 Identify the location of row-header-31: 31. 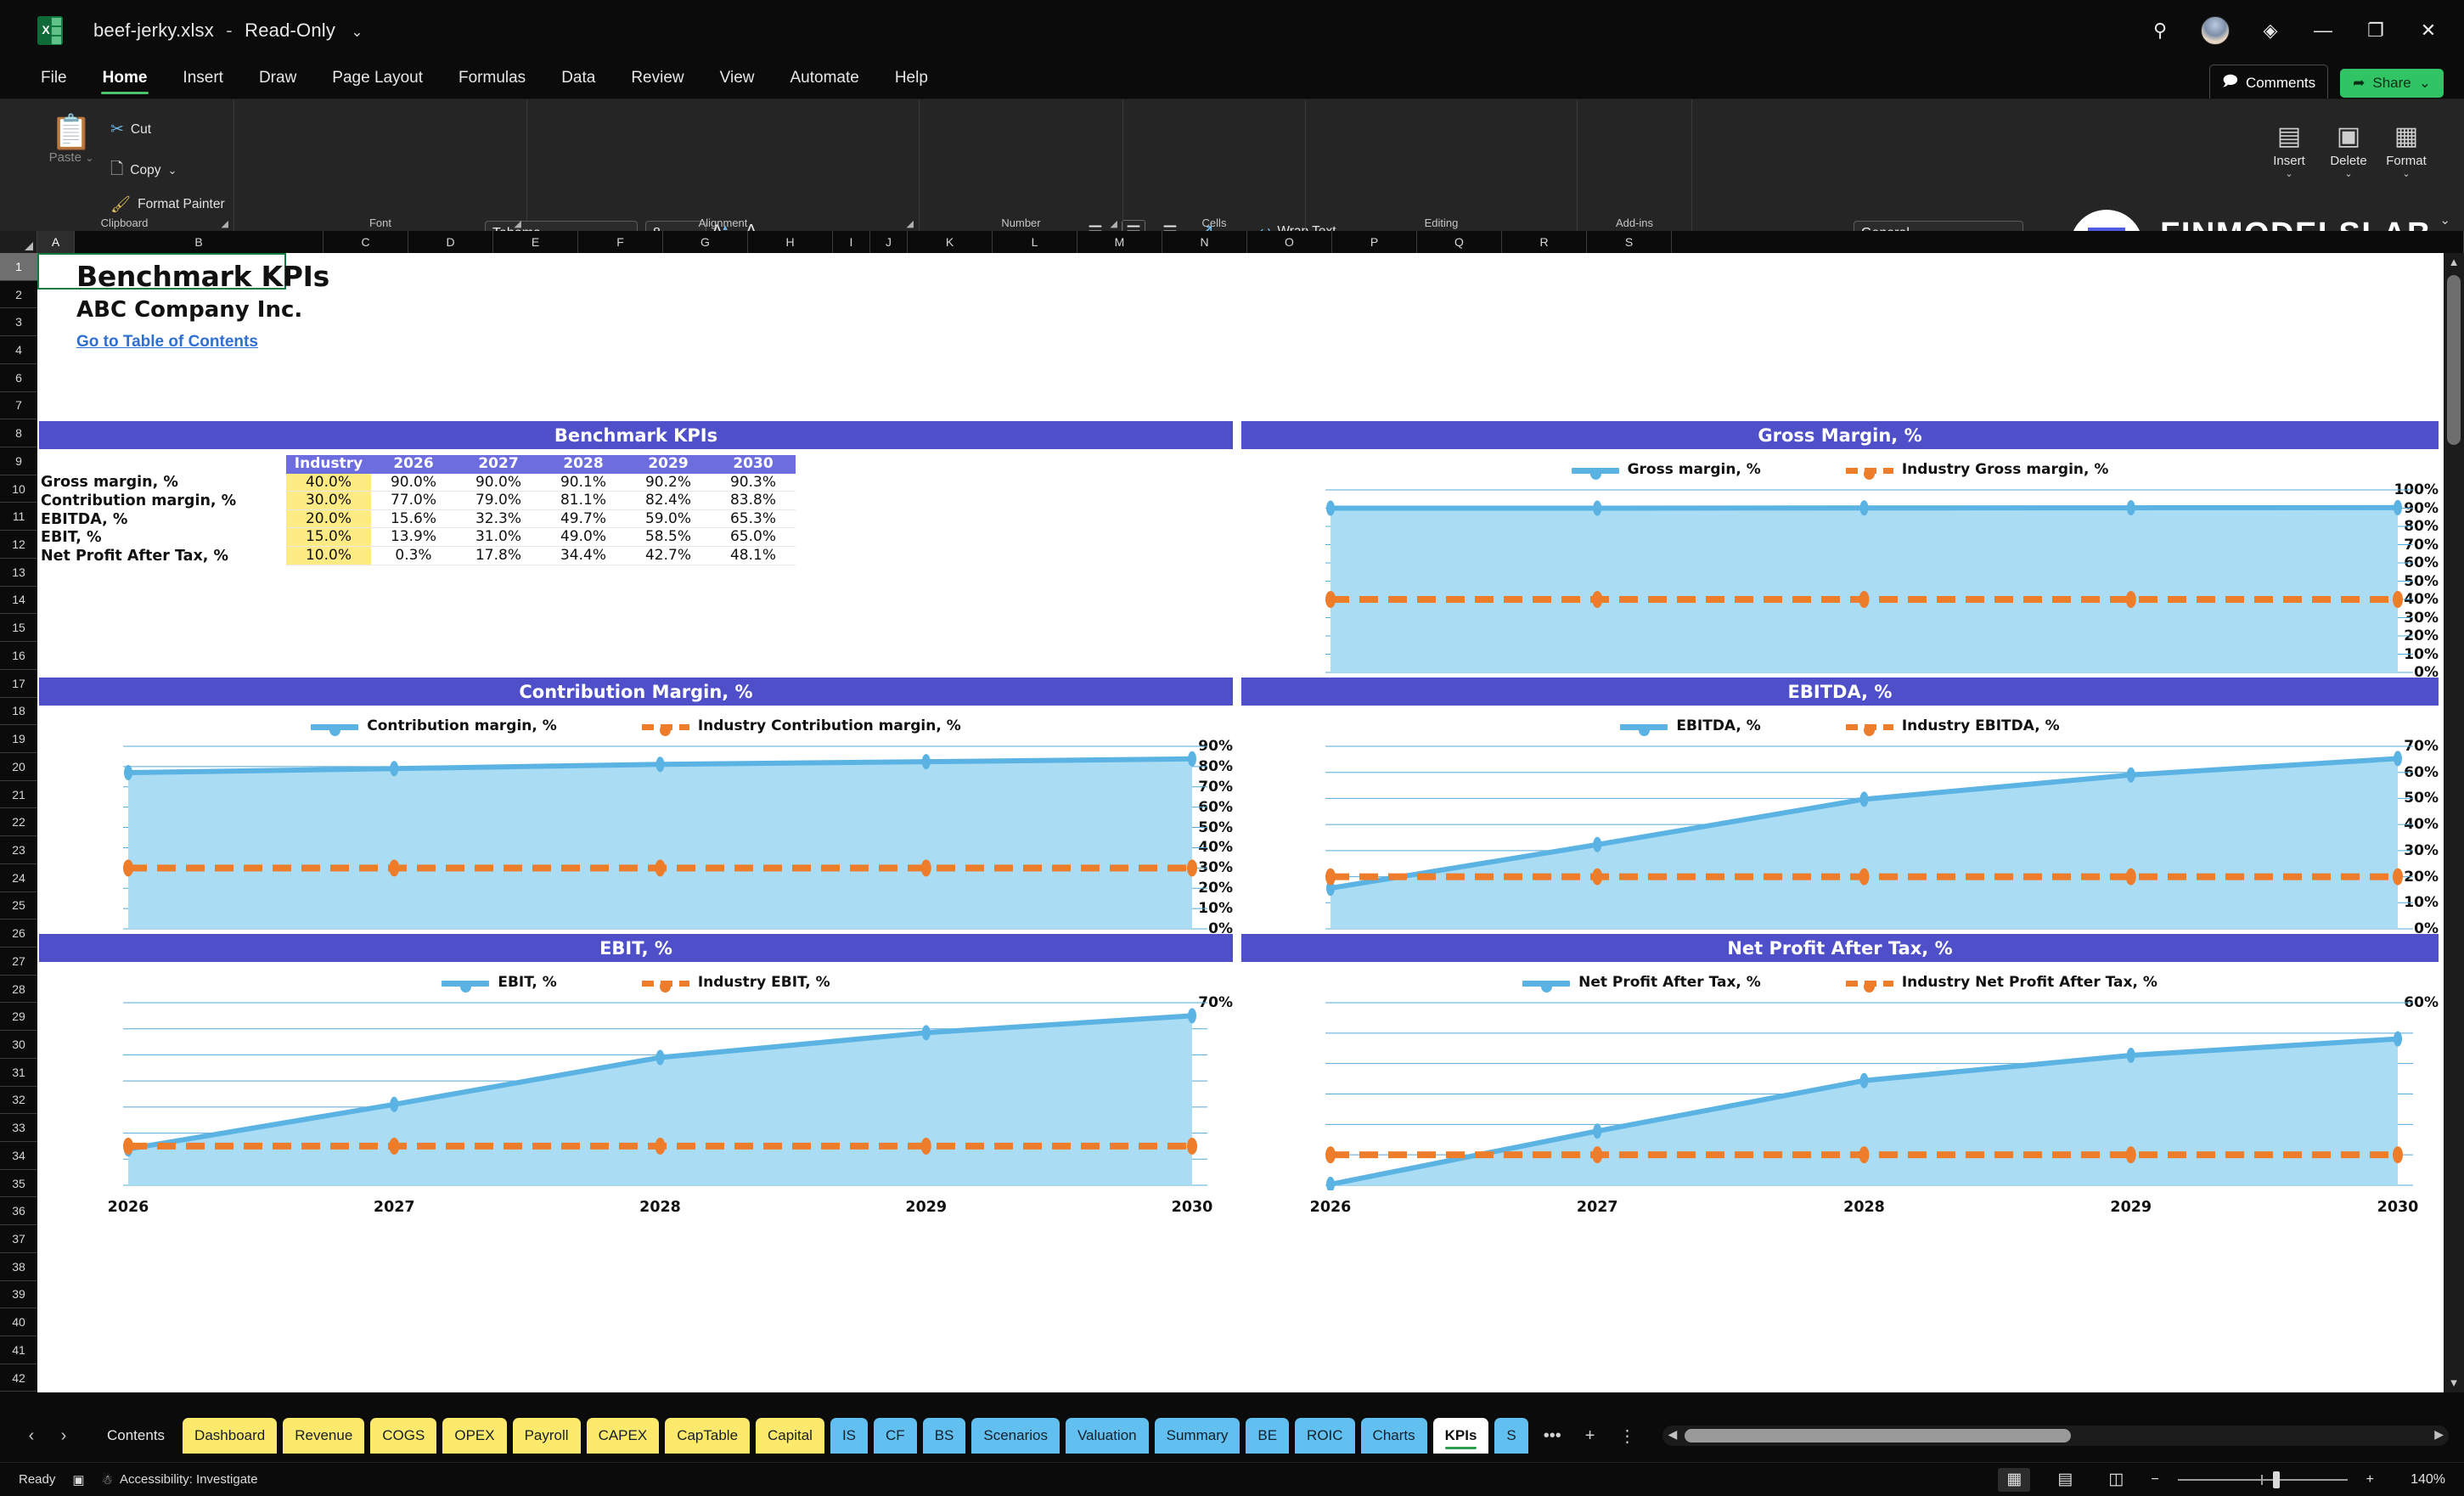
(18, 1073).